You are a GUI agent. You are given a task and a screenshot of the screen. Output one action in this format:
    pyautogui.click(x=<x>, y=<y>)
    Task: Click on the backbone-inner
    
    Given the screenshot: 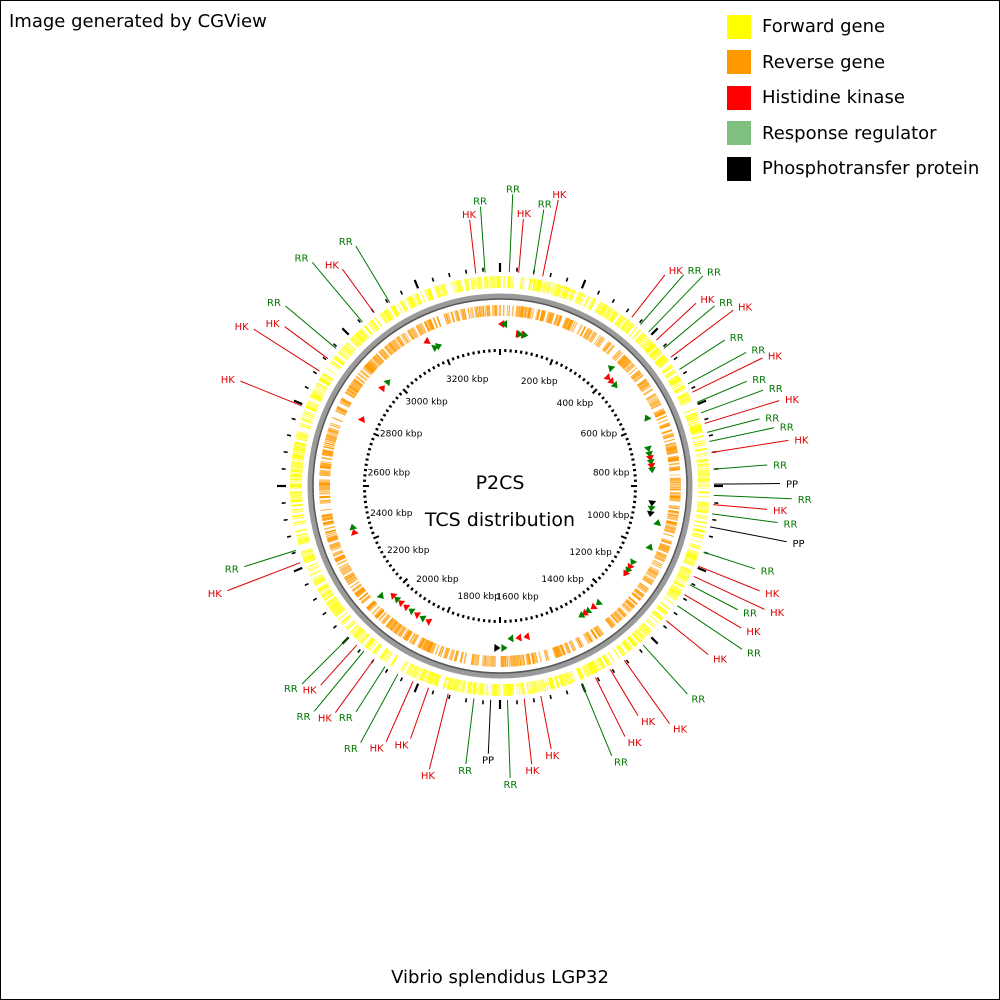 What is the action you would take?
    pyautogui.click(x=500, y=486)
    